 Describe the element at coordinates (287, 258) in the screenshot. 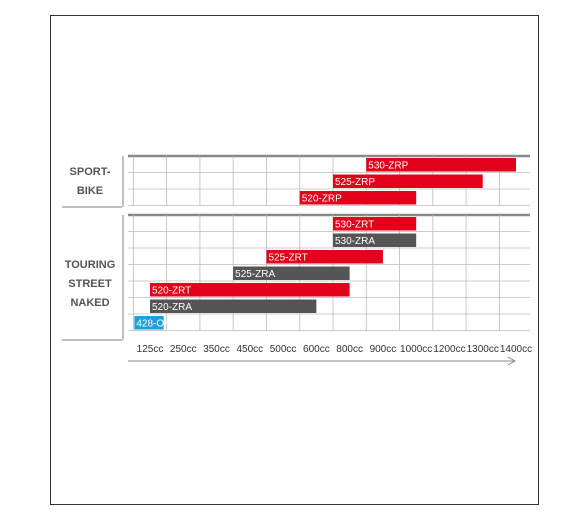

I see `bar-label: 525-ZRT` at that location.